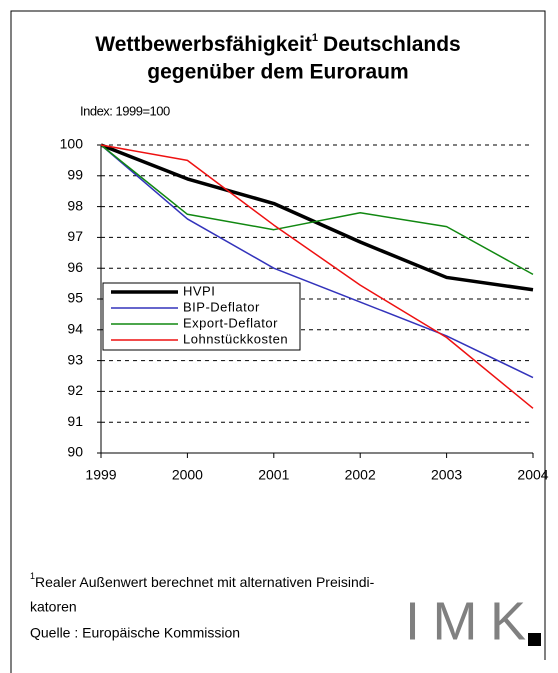 The width and height of the screenshot is (558, 673). Describe the element at coordinates (75, 175) in the screenshot. I see `y-tick-label: 99` at that location.